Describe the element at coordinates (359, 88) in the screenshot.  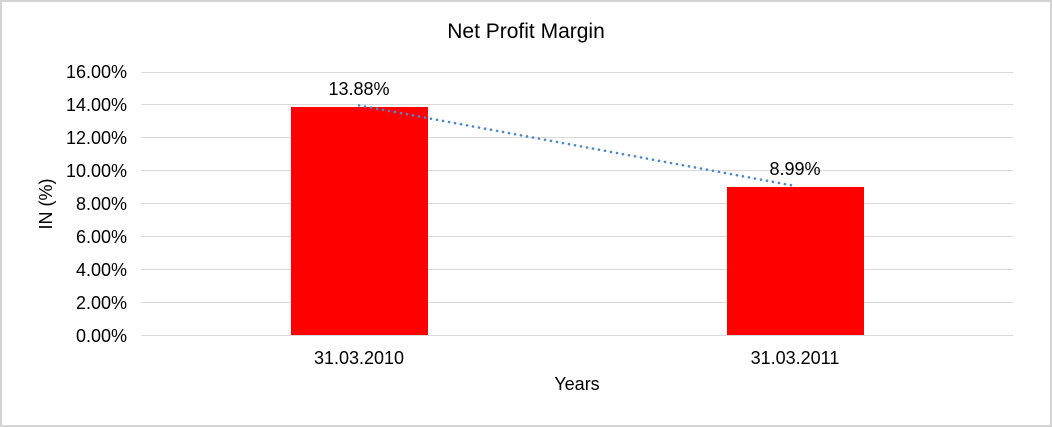
I see `data-label: 13.88%` at that location.